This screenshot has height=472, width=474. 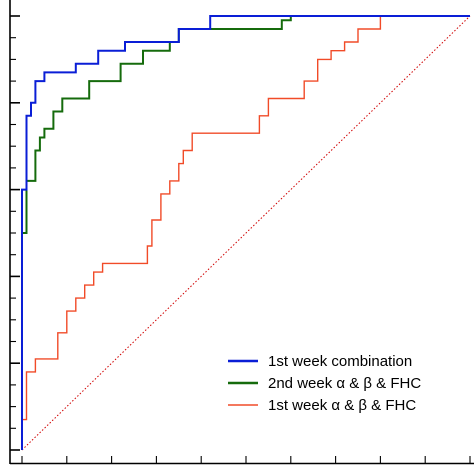 What do you see at coordinates (340, 361) in the screenshot?
I see `legend-label-1: 1st week combination` at bounding box center [340, 361].